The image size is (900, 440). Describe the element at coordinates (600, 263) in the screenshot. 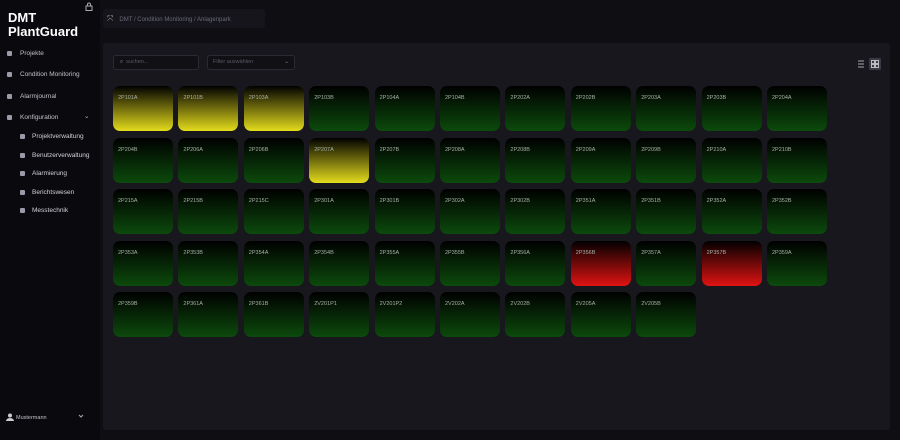

I see `device-tile: 2P356B` at that location.